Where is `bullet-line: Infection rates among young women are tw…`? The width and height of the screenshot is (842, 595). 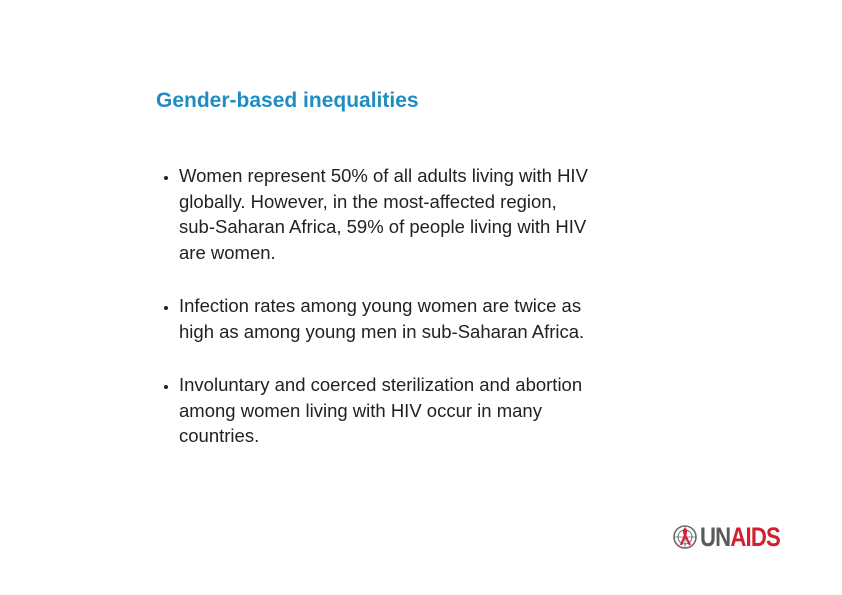 bullet-line: Infection rates among young women are tw… is located at coordinates (380, 305).